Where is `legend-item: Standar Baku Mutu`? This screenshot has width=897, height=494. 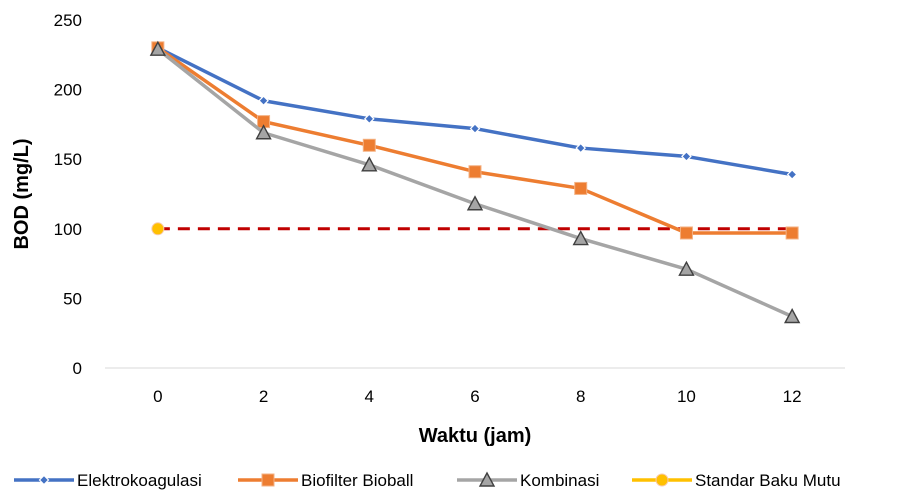 legend-item: Standar Baku Mutu is located at coordinates (736, 480).